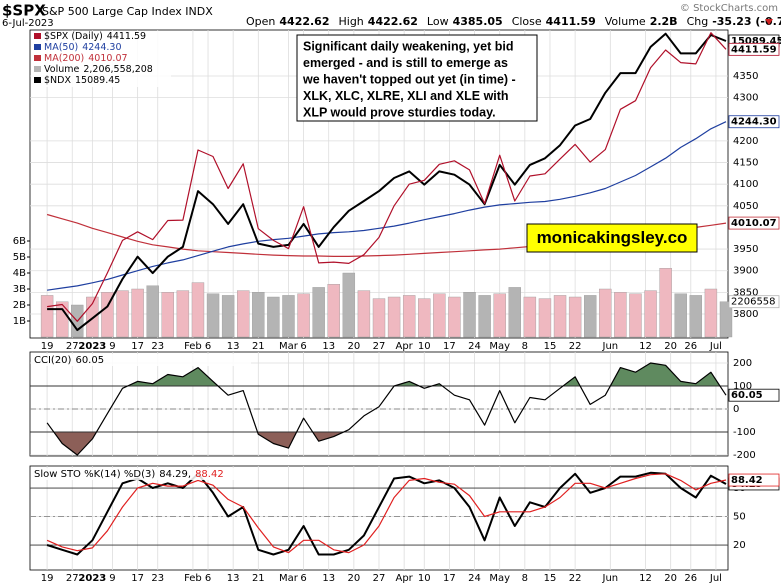  Describe the element at coordinates (129, 474) in the screenshot. I see `legend-entry: Slow STO %K(14) %D(3) 84.29, 88.42` at that location.